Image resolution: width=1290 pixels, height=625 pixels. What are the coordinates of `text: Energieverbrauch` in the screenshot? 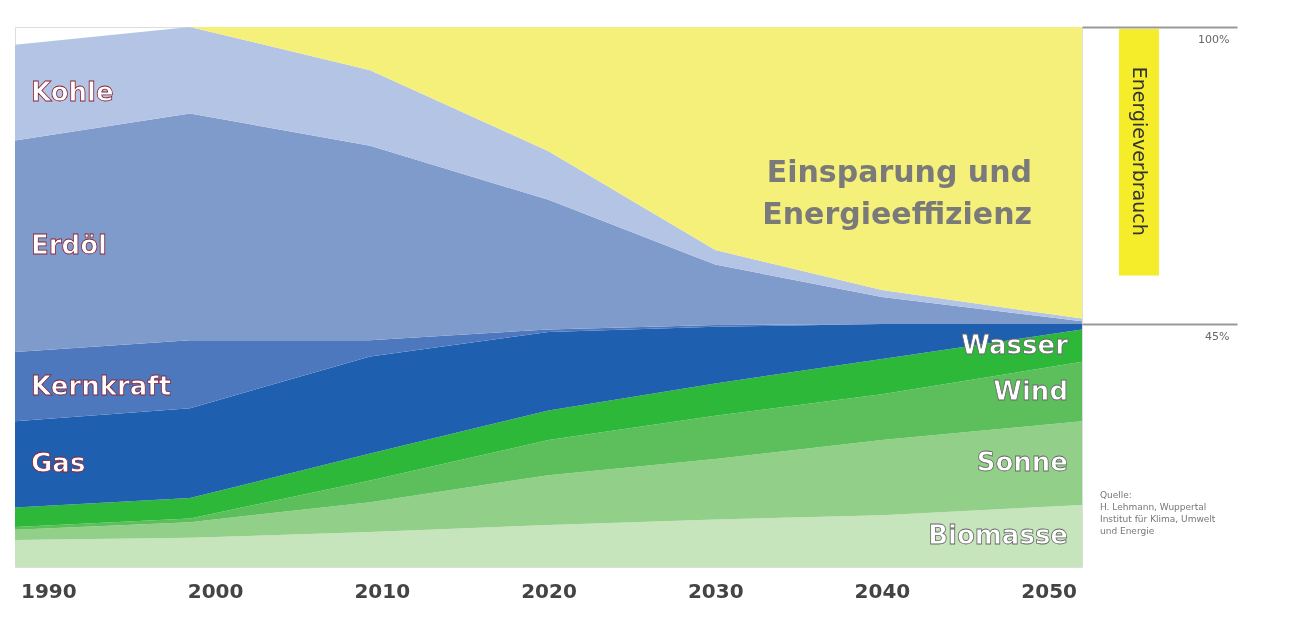 It's located at (1140, 151).